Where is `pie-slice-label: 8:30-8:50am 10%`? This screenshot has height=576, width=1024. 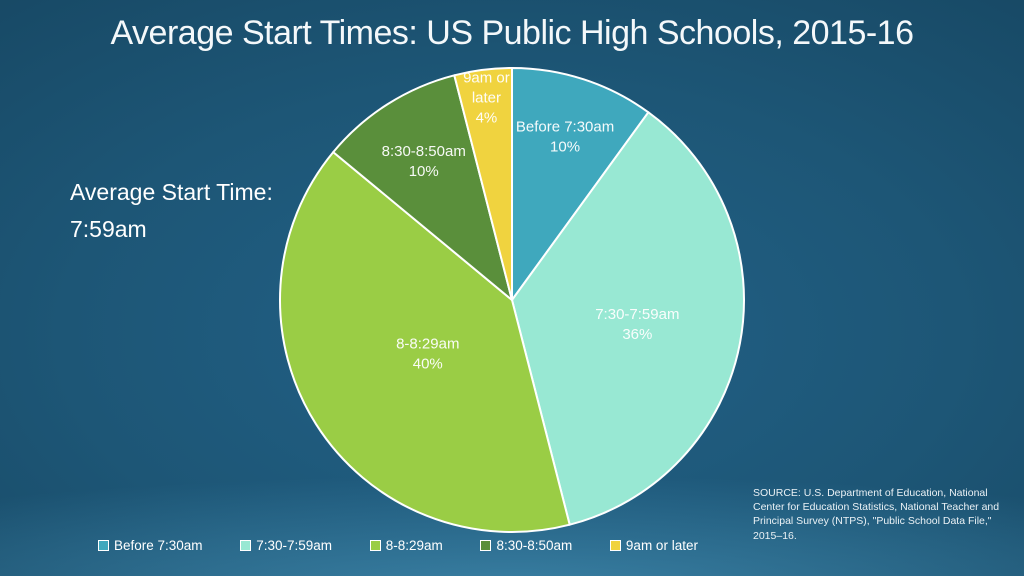 pie-slice-label: 8:30-8:50am 10% is located at coordinates (424, 161).